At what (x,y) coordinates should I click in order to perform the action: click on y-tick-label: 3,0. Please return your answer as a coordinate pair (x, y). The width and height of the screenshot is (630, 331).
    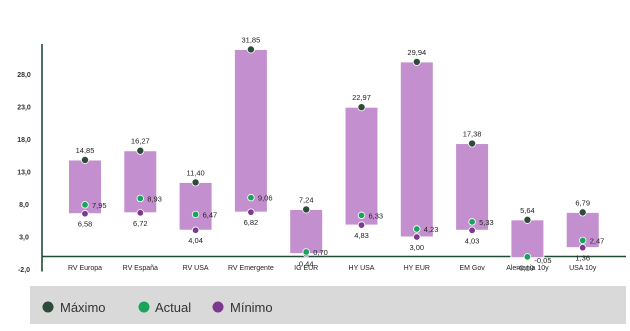
    Looking at the image, I should click on (24, 238).